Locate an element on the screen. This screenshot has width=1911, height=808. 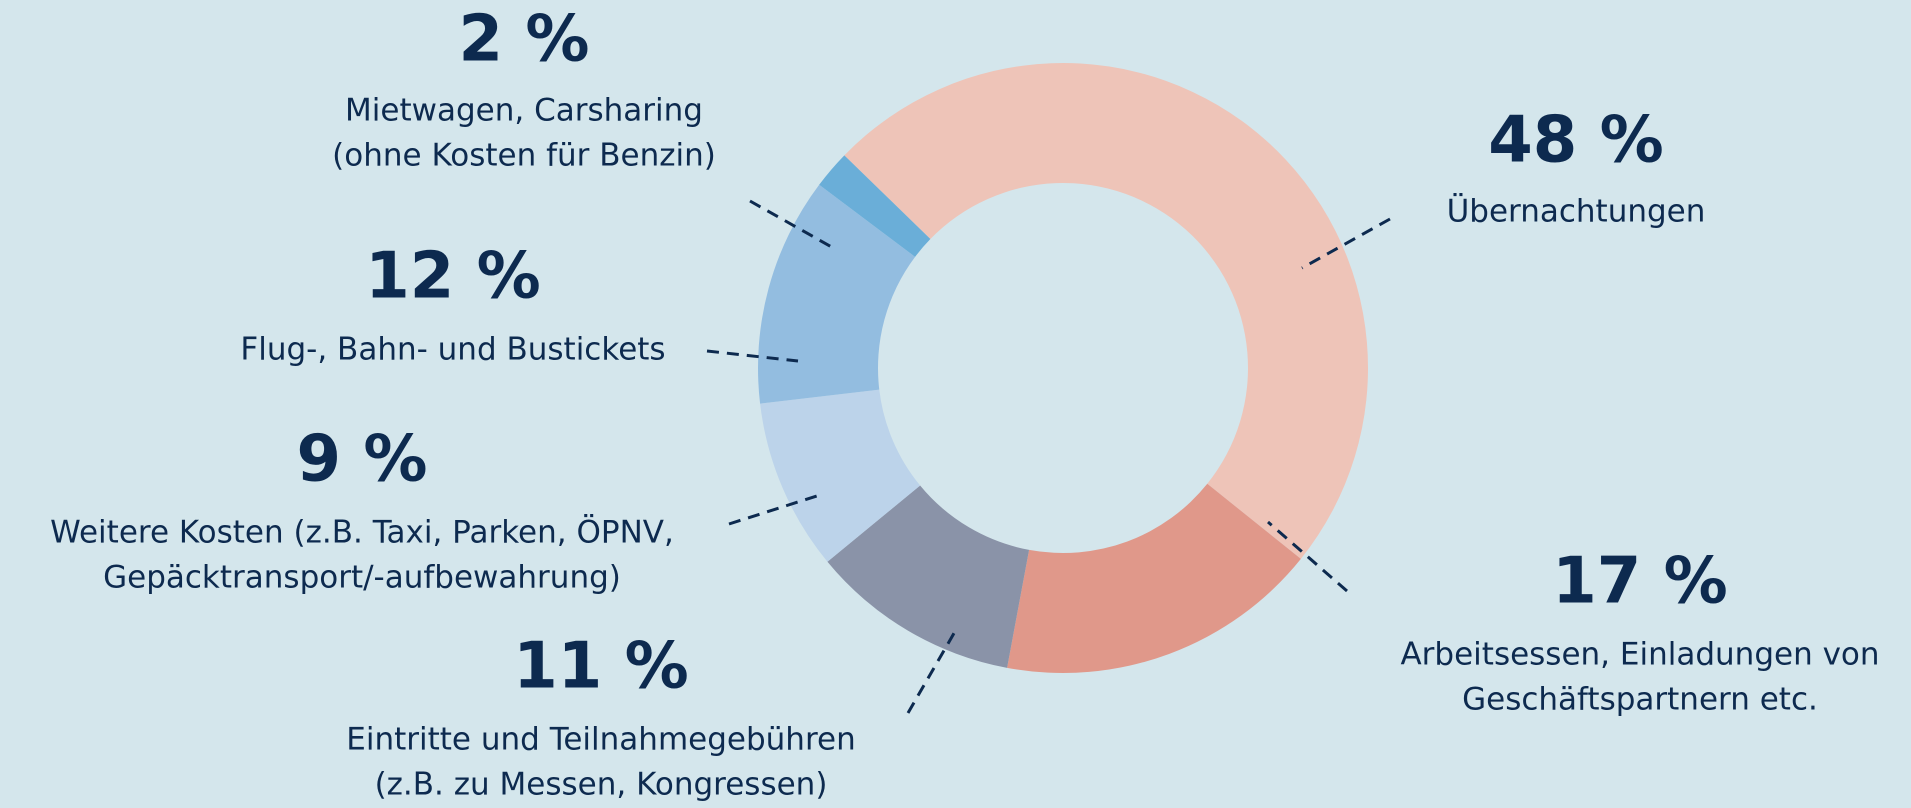
slice-label: Geschäftspartnern etc. is located at coordinates (1640, 700).